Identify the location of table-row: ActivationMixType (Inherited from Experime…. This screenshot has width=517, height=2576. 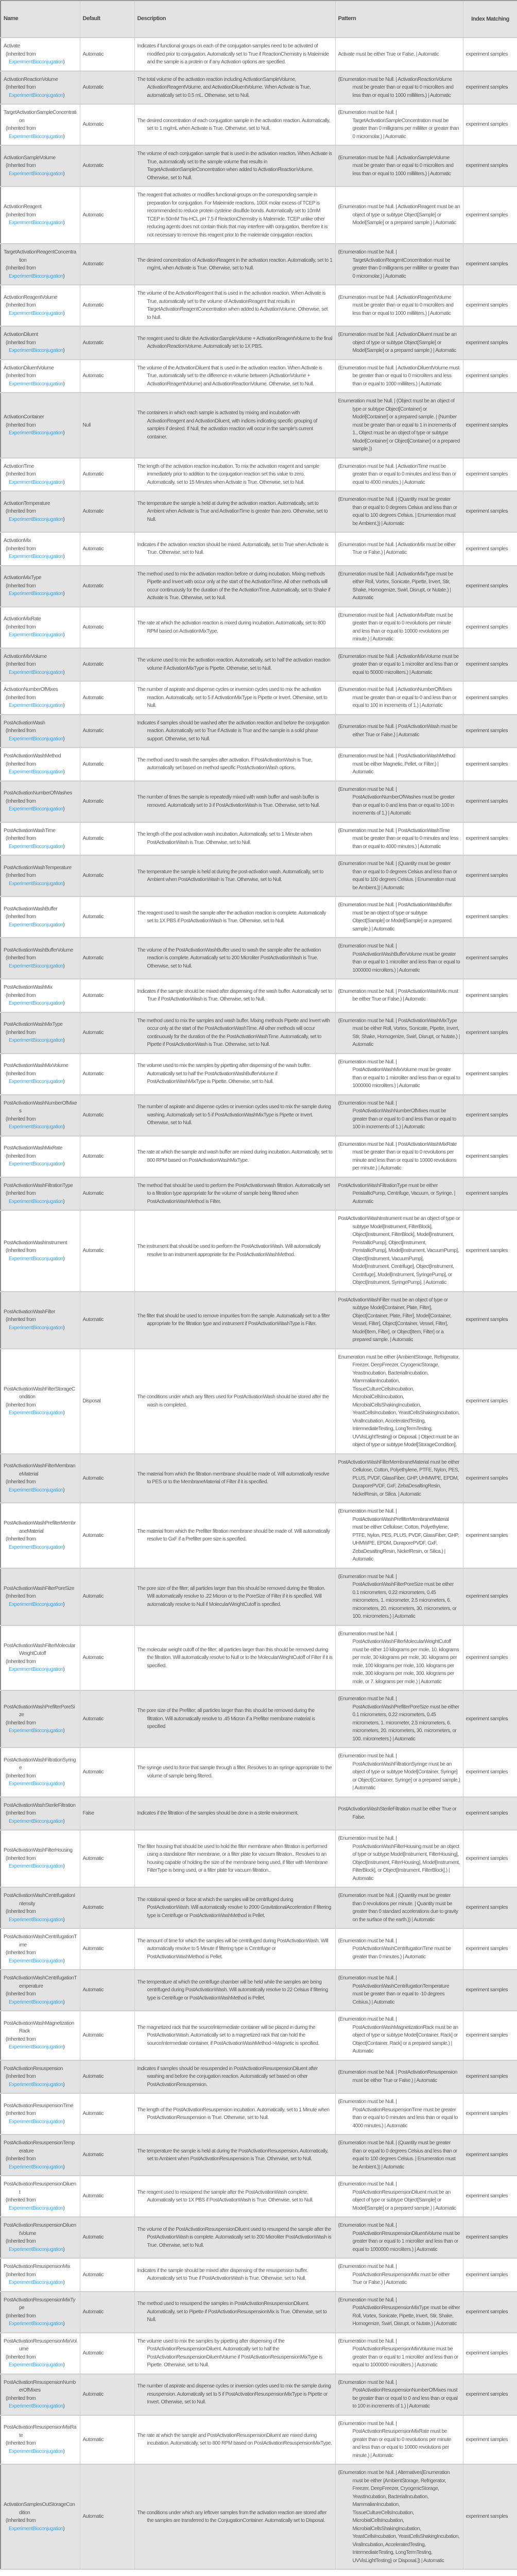
(259, 586).